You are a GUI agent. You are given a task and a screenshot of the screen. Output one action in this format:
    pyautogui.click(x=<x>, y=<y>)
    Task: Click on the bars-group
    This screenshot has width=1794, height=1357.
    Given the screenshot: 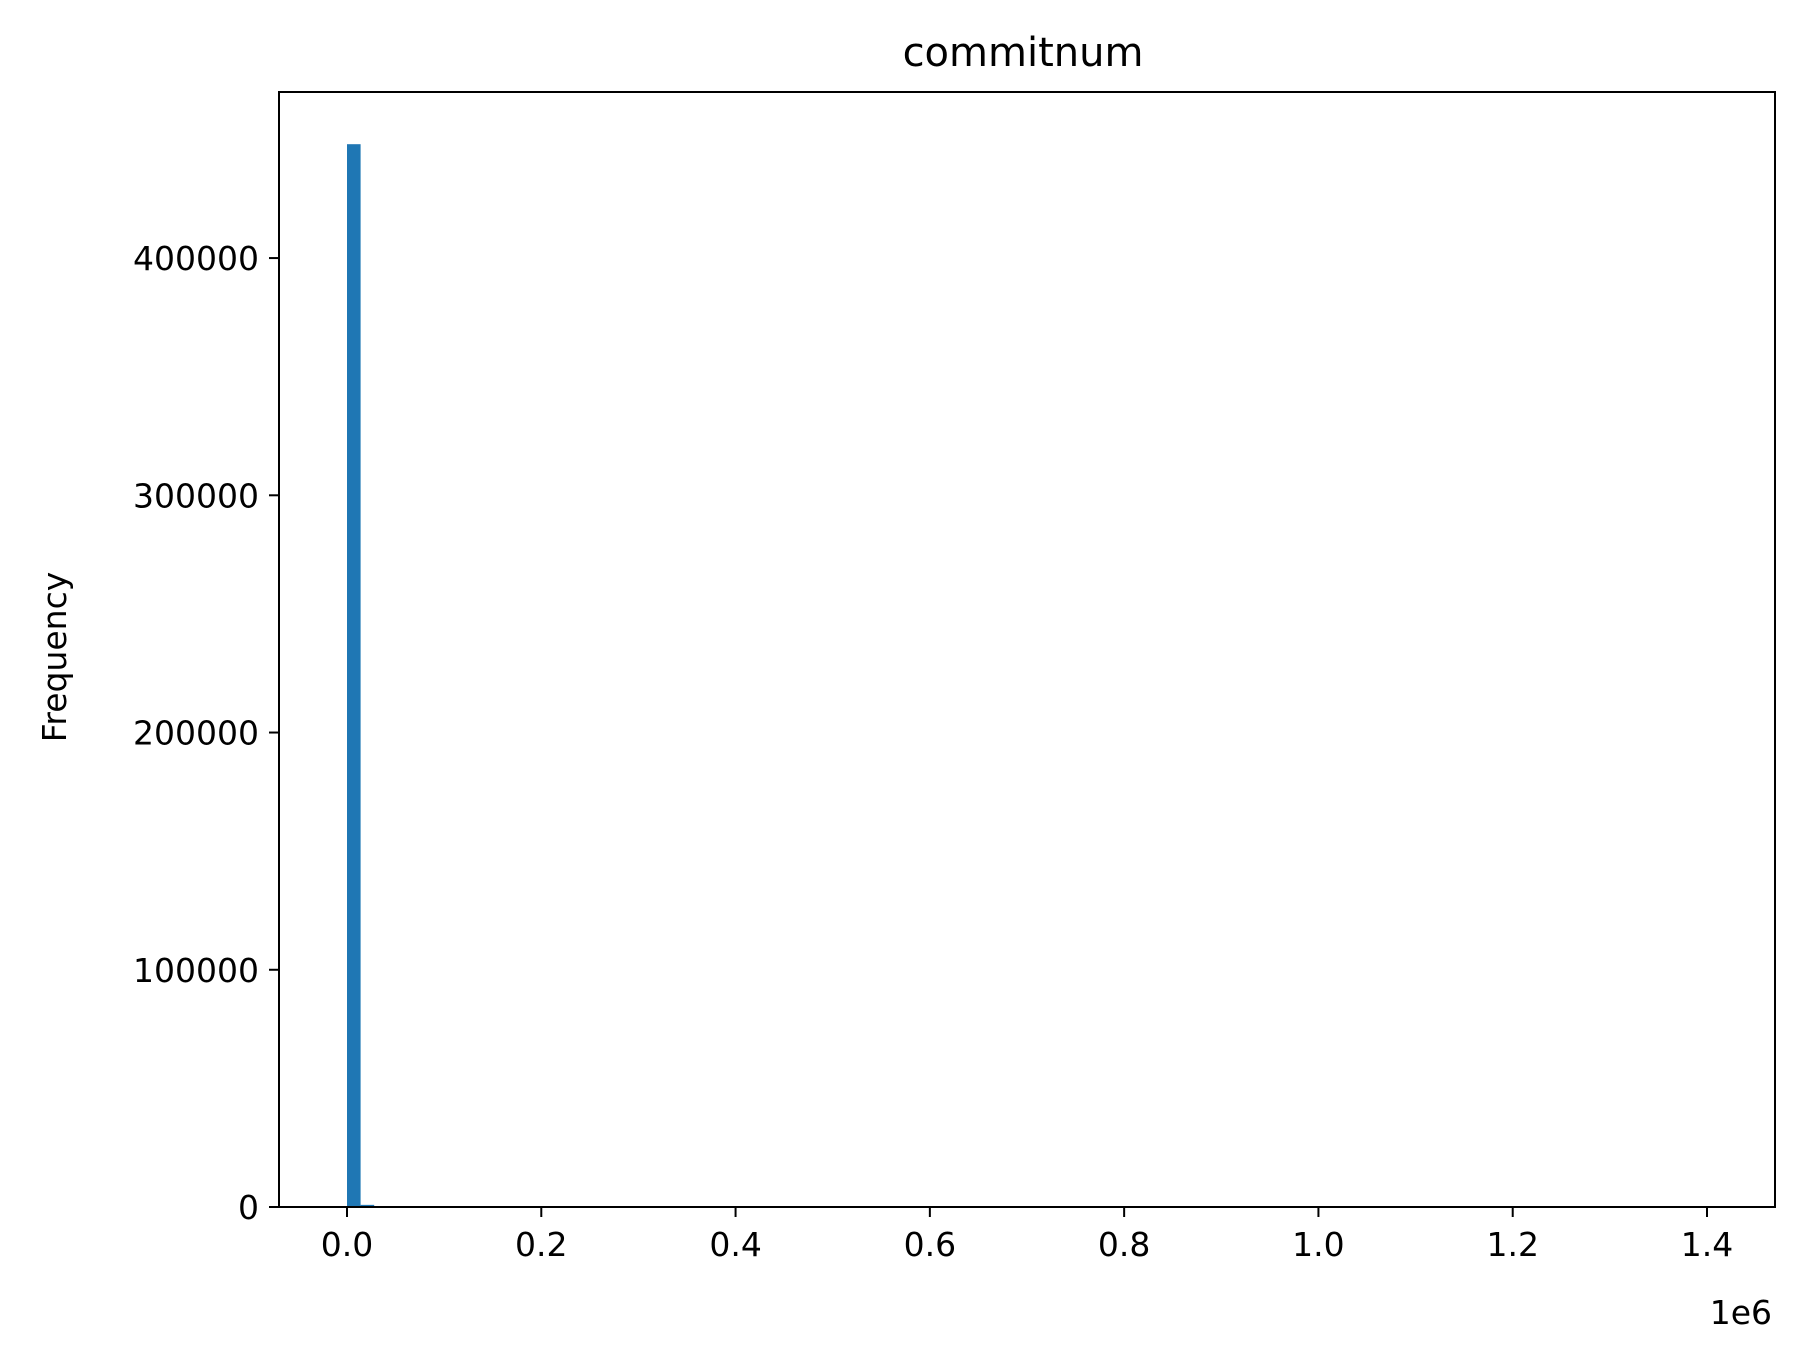 What is the action you would take?
    pyautogui.click(x=361, y=675)
    